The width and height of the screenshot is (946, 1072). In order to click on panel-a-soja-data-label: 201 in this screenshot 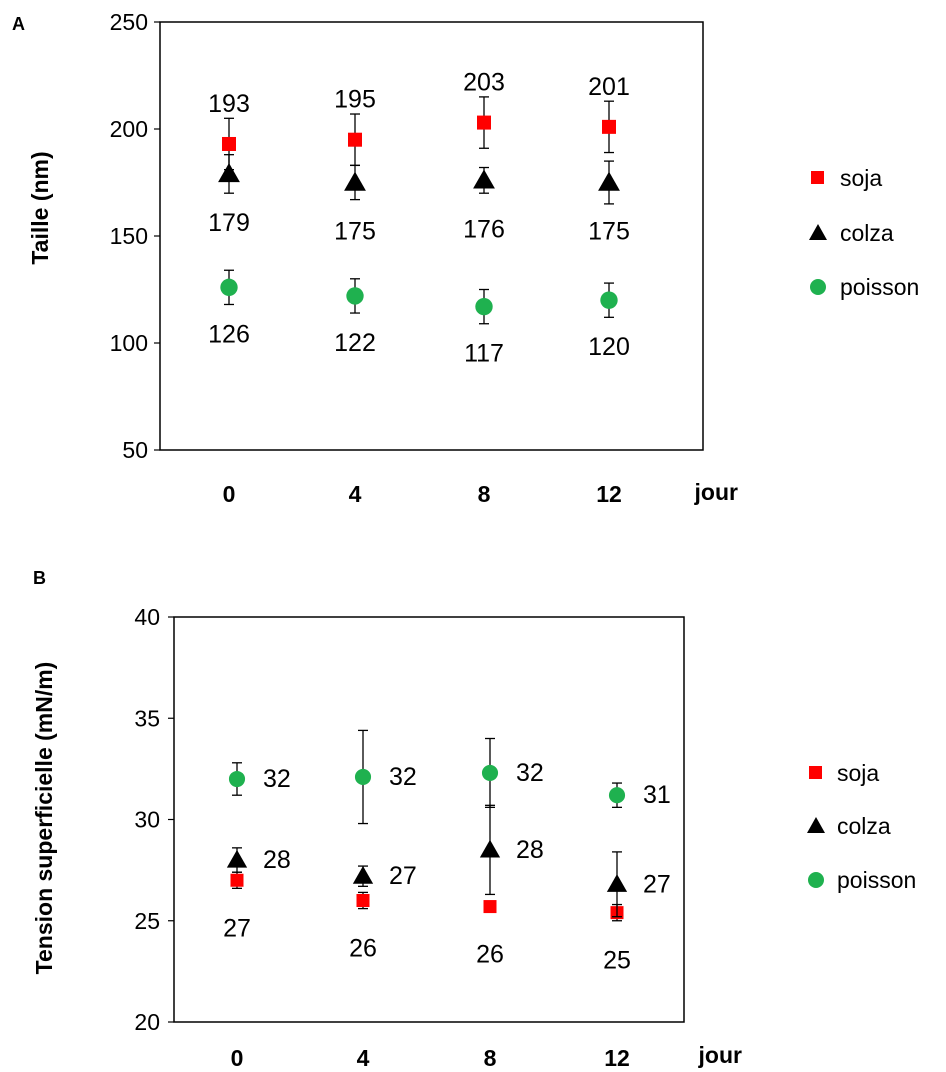, I will do `click(609, 87)`.